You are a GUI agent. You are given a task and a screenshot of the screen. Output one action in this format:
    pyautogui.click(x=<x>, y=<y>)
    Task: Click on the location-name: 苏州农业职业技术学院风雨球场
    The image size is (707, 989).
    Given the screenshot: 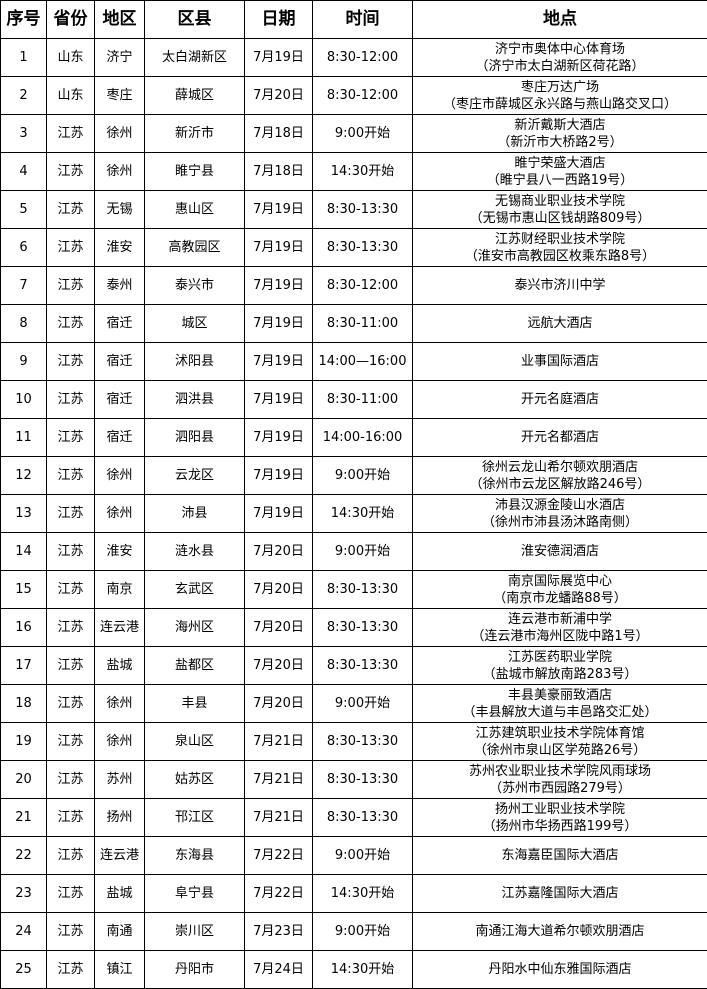 What is the action you would take?
    pyautogui.click(x=559, y=771)
    